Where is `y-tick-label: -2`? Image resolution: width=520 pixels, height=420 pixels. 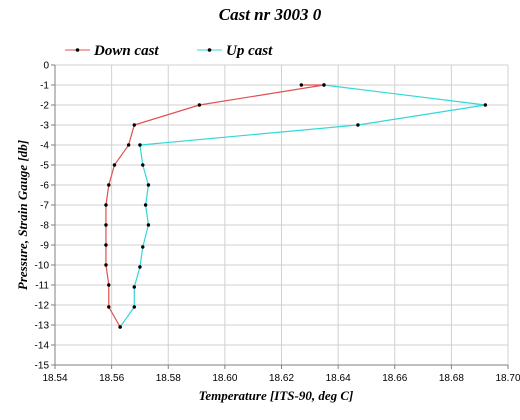
y-tick-label: -2 is located at coordinates (44, 106).